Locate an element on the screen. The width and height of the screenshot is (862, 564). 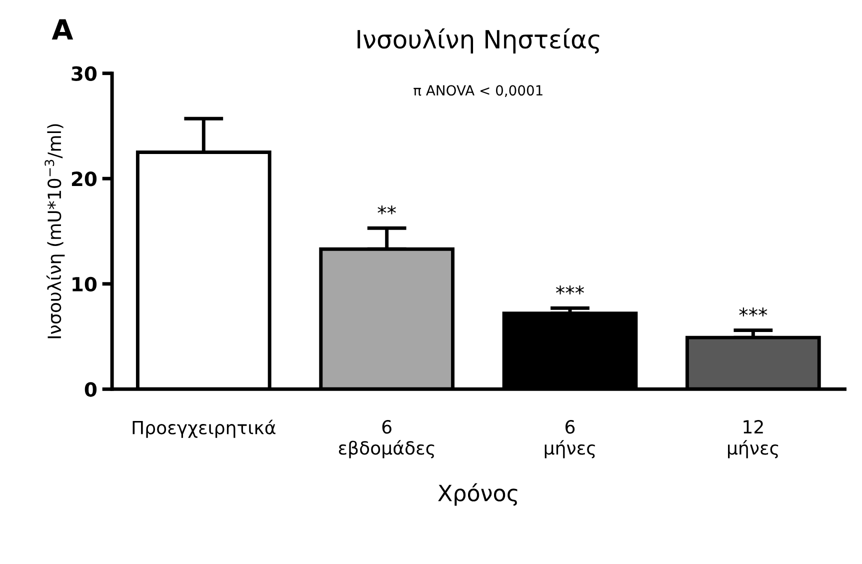
annotation: π ANOVA < 0,0001 is located at coordinates (478, 91).